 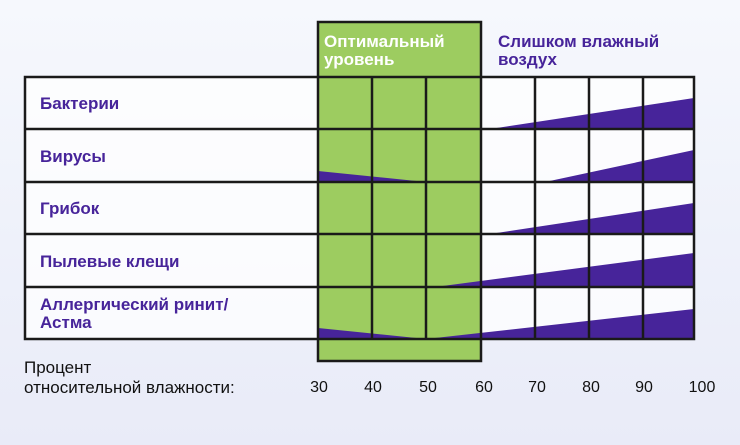 What do you see at coordinates (373, 387) in the screenshot?
I see `x-tick: 40` at bounding box center [373, 387].